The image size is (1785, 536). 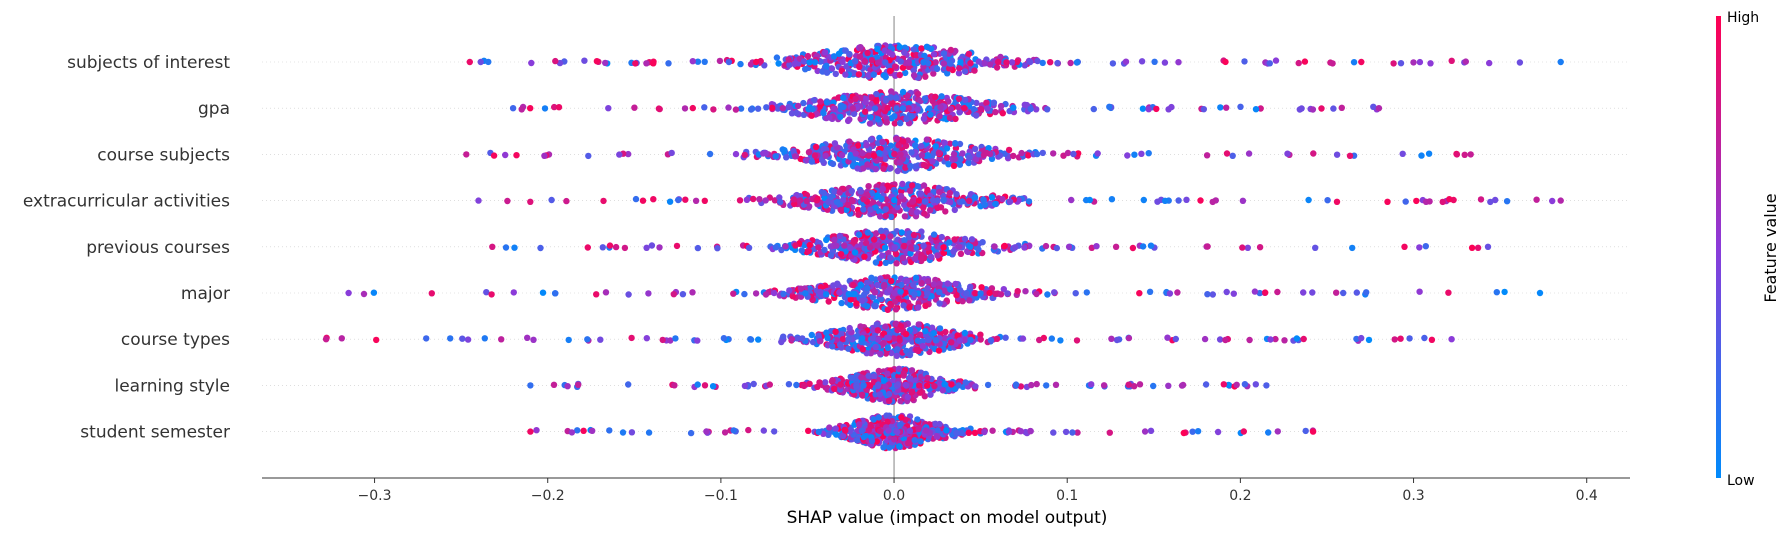 What do you see at coordinates (1748, 249) in the screenshot?
I see `colorbar: High Low Feature value` at bounding box center [1748, 249].